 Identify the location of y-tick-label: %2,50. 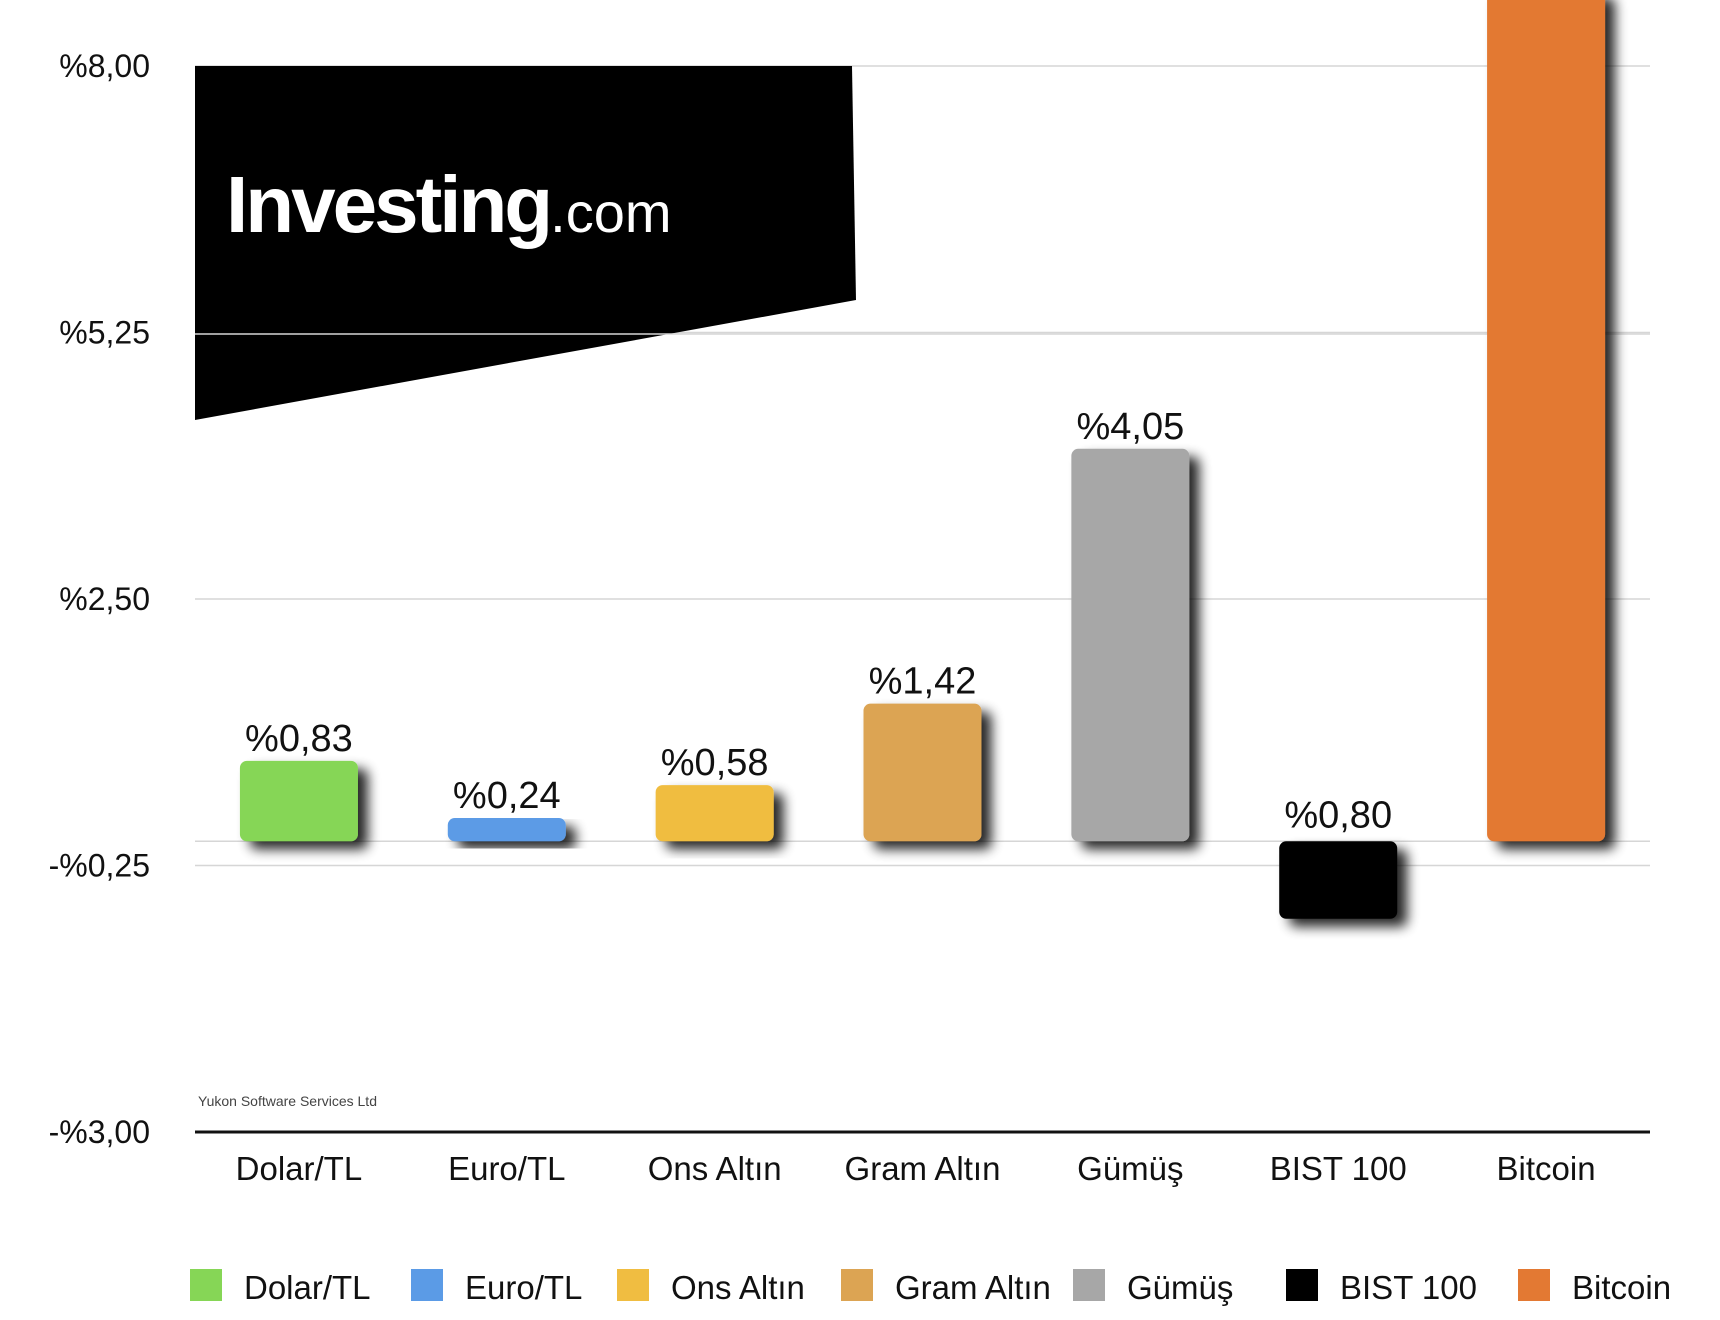
(104, 599).